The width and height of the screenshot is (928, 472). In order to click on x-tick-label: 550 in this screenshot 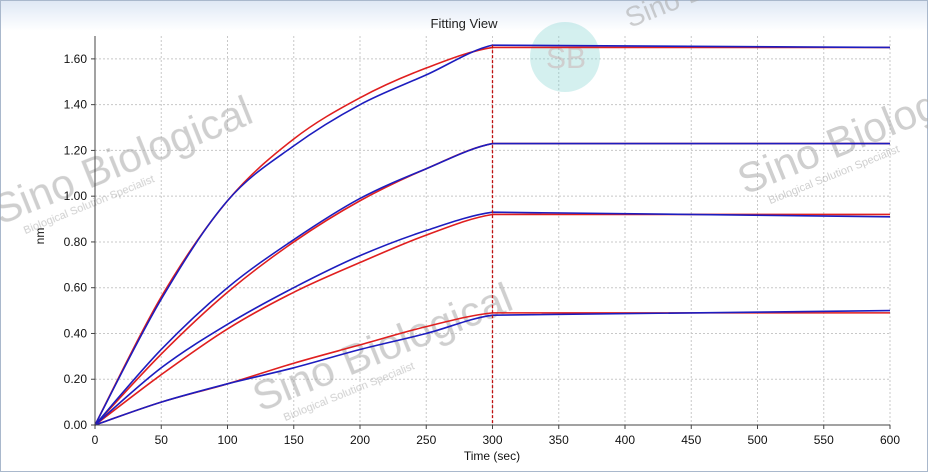, I will do `click(824, 440)`.